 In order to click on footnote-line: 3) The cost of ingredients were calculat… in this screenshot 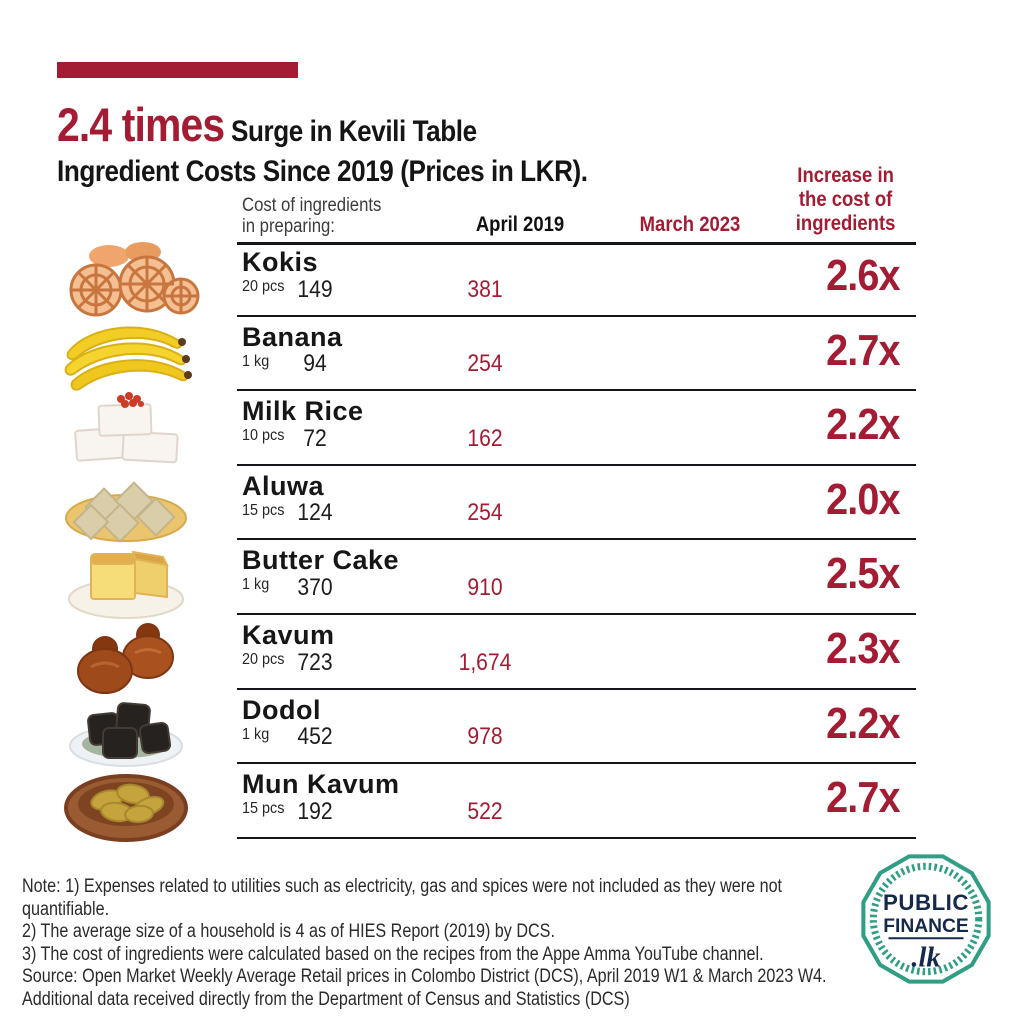, I will do `click(393, 954)`.